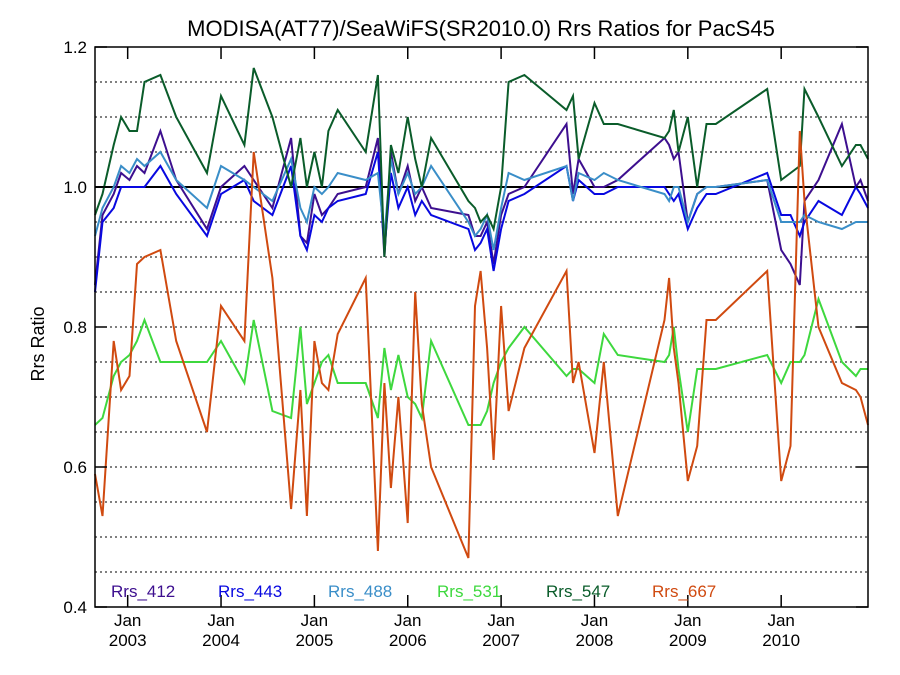  I want to click on x-tick-year-label: 2006, so click(408, 640).